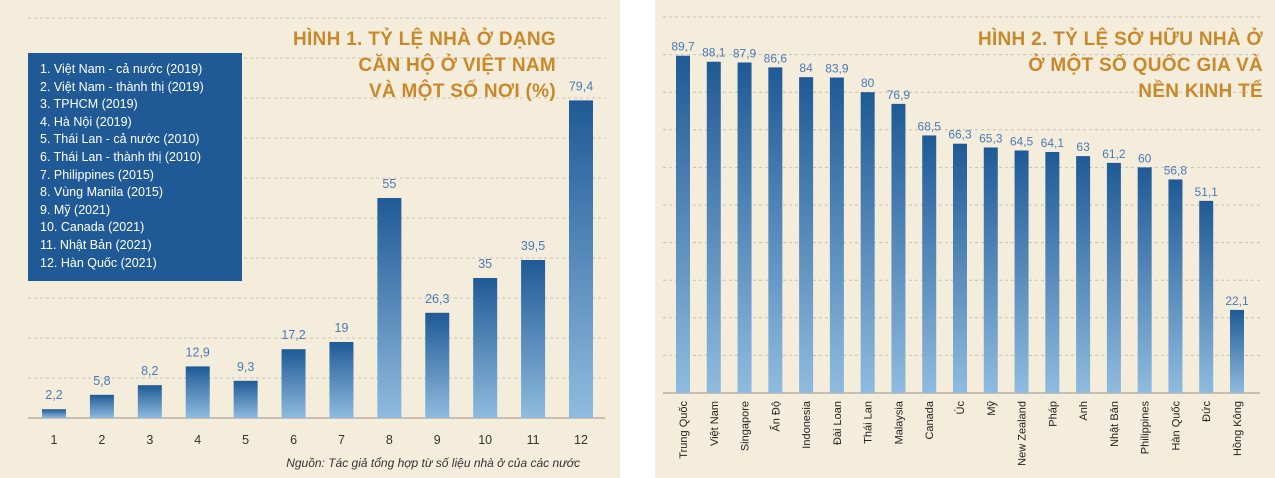  Describe the element at coordinates (121, 69) in the screenshot. I see `legend-item: 1. Việt Nam - cả nước (2019)` at that location.